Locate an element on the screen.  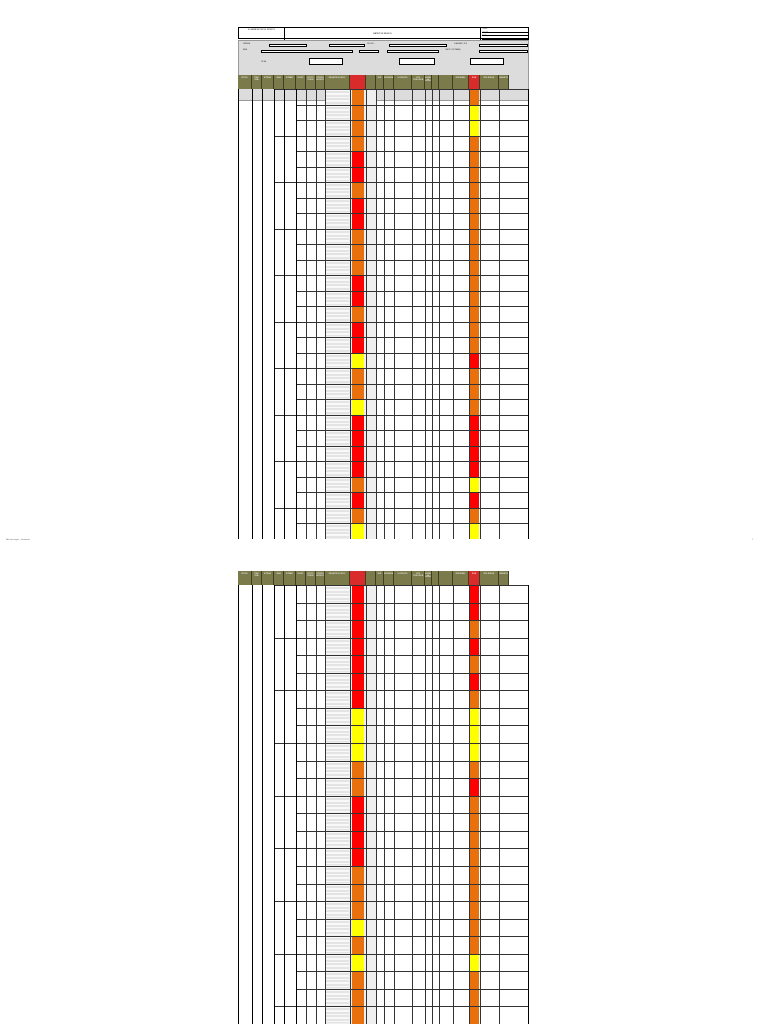
column-header: ZONA / LUGAR is located at coordinates (257, 578).